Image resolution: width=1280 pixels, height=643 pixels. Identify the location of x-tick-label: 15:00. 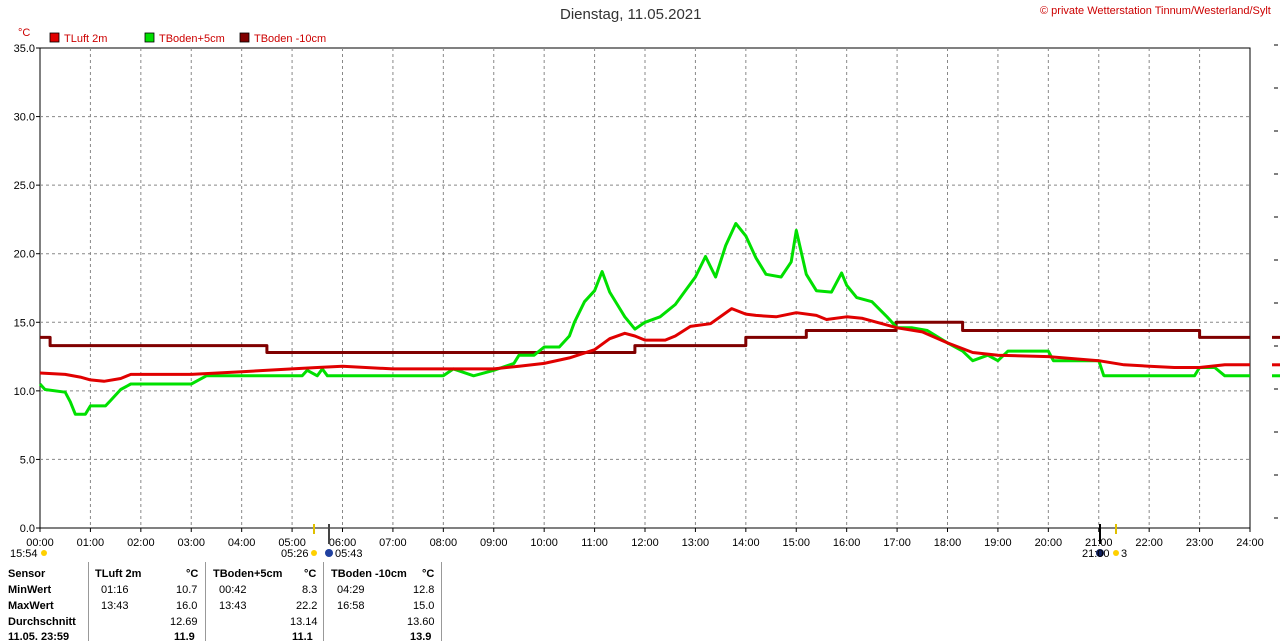
(796, 543).